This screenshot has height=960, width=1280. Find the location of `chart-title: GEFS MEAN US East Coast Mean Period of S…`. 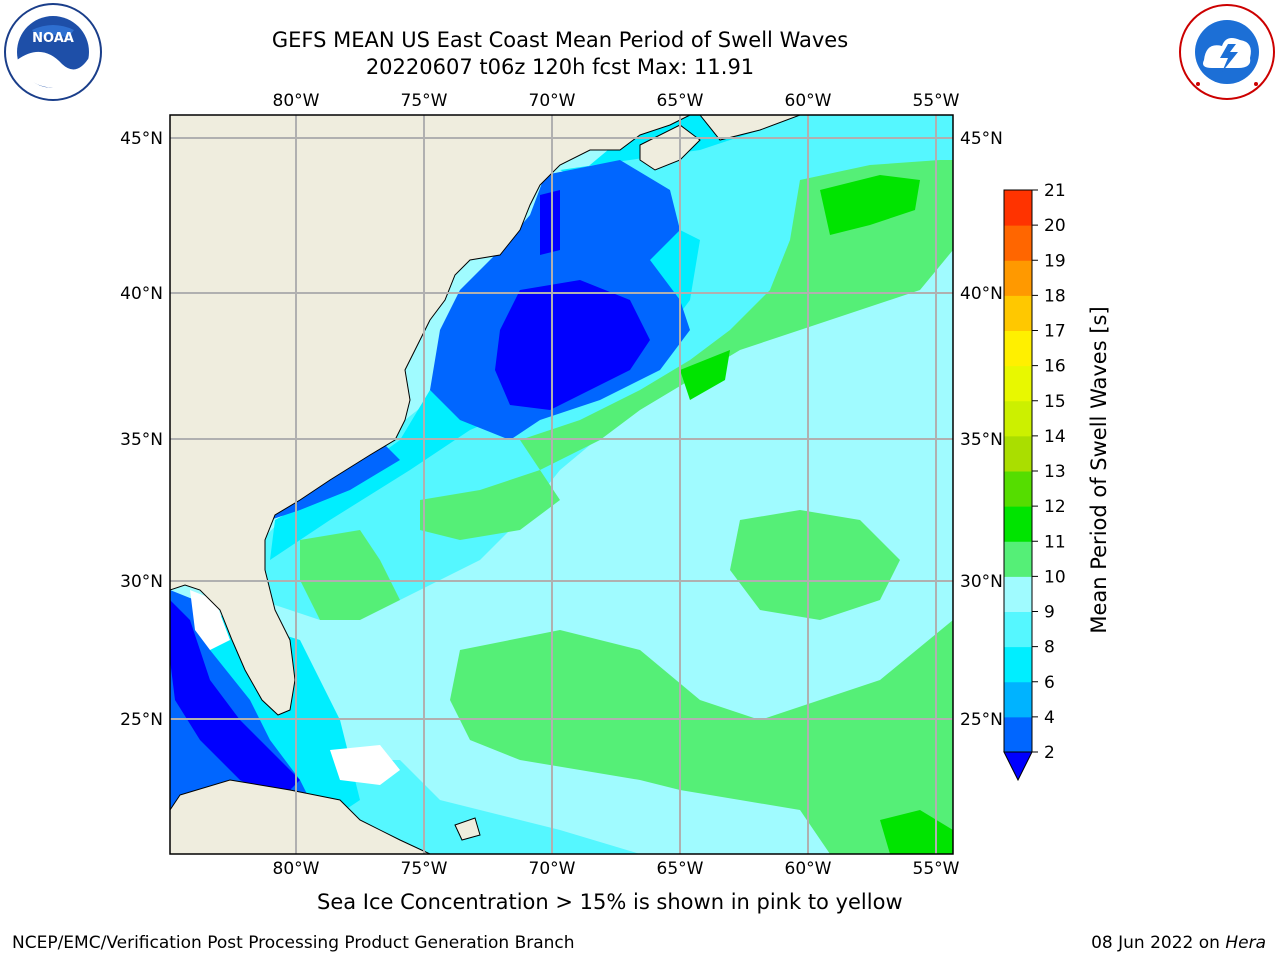

chart-title: GEFS MEAN US East Coast Mean Period of S… is located at coordinates (560, 40).